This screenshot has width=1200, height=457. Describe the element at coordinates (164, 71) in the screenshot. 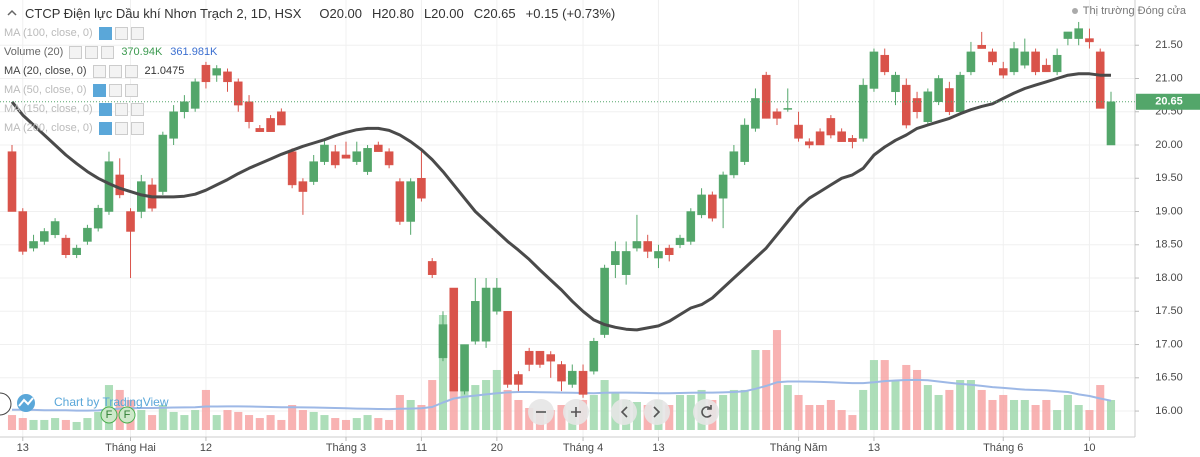

I see `indicator-value: 21.0475` at that location.